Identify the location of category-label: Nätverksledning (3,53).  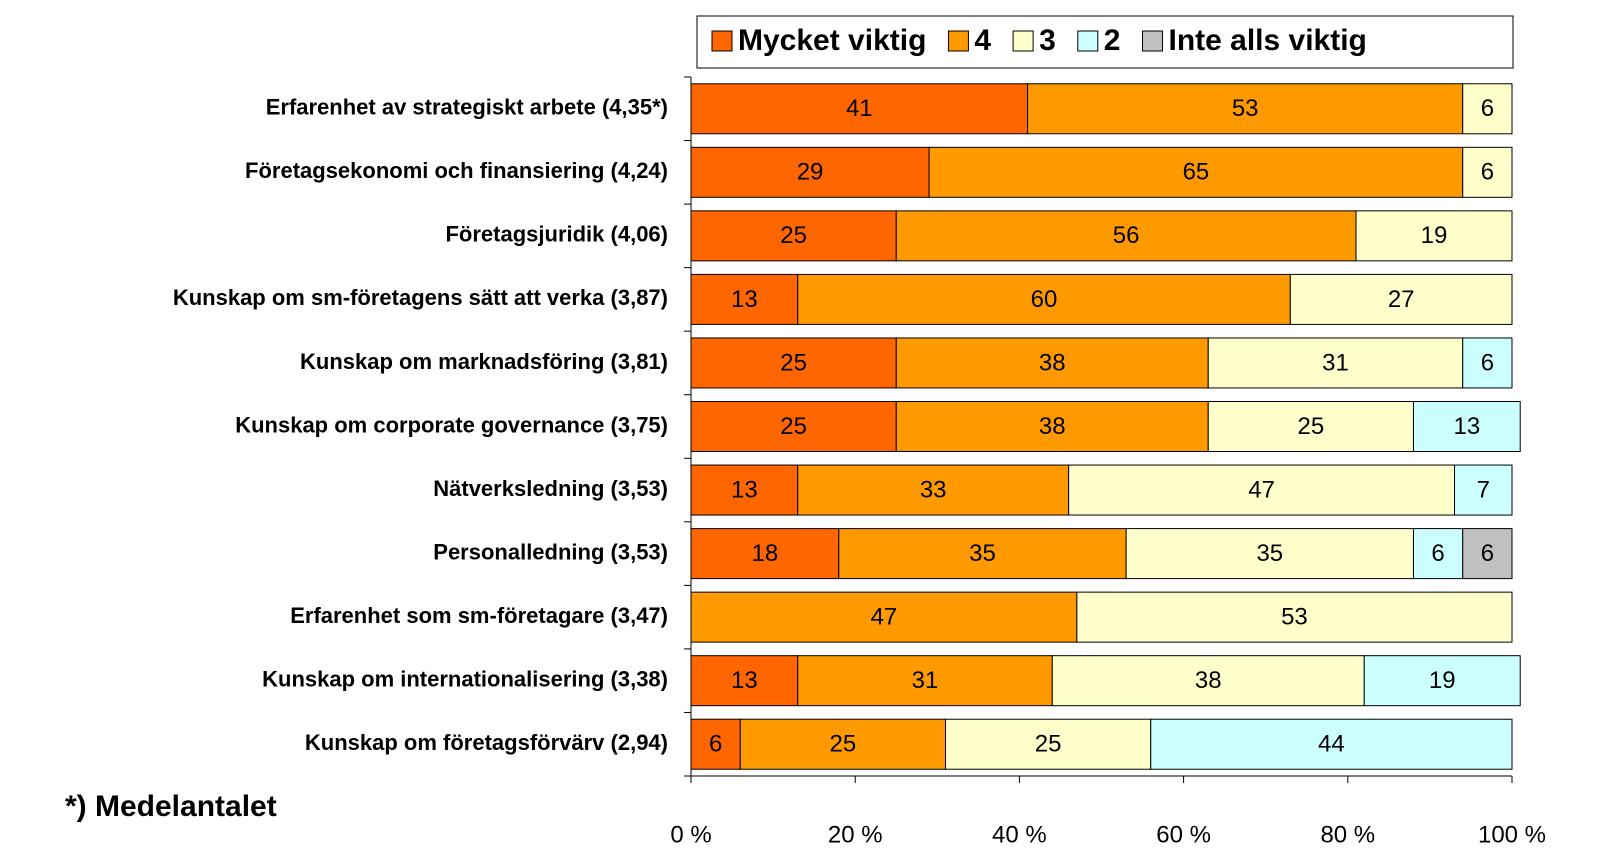
(550, 488).